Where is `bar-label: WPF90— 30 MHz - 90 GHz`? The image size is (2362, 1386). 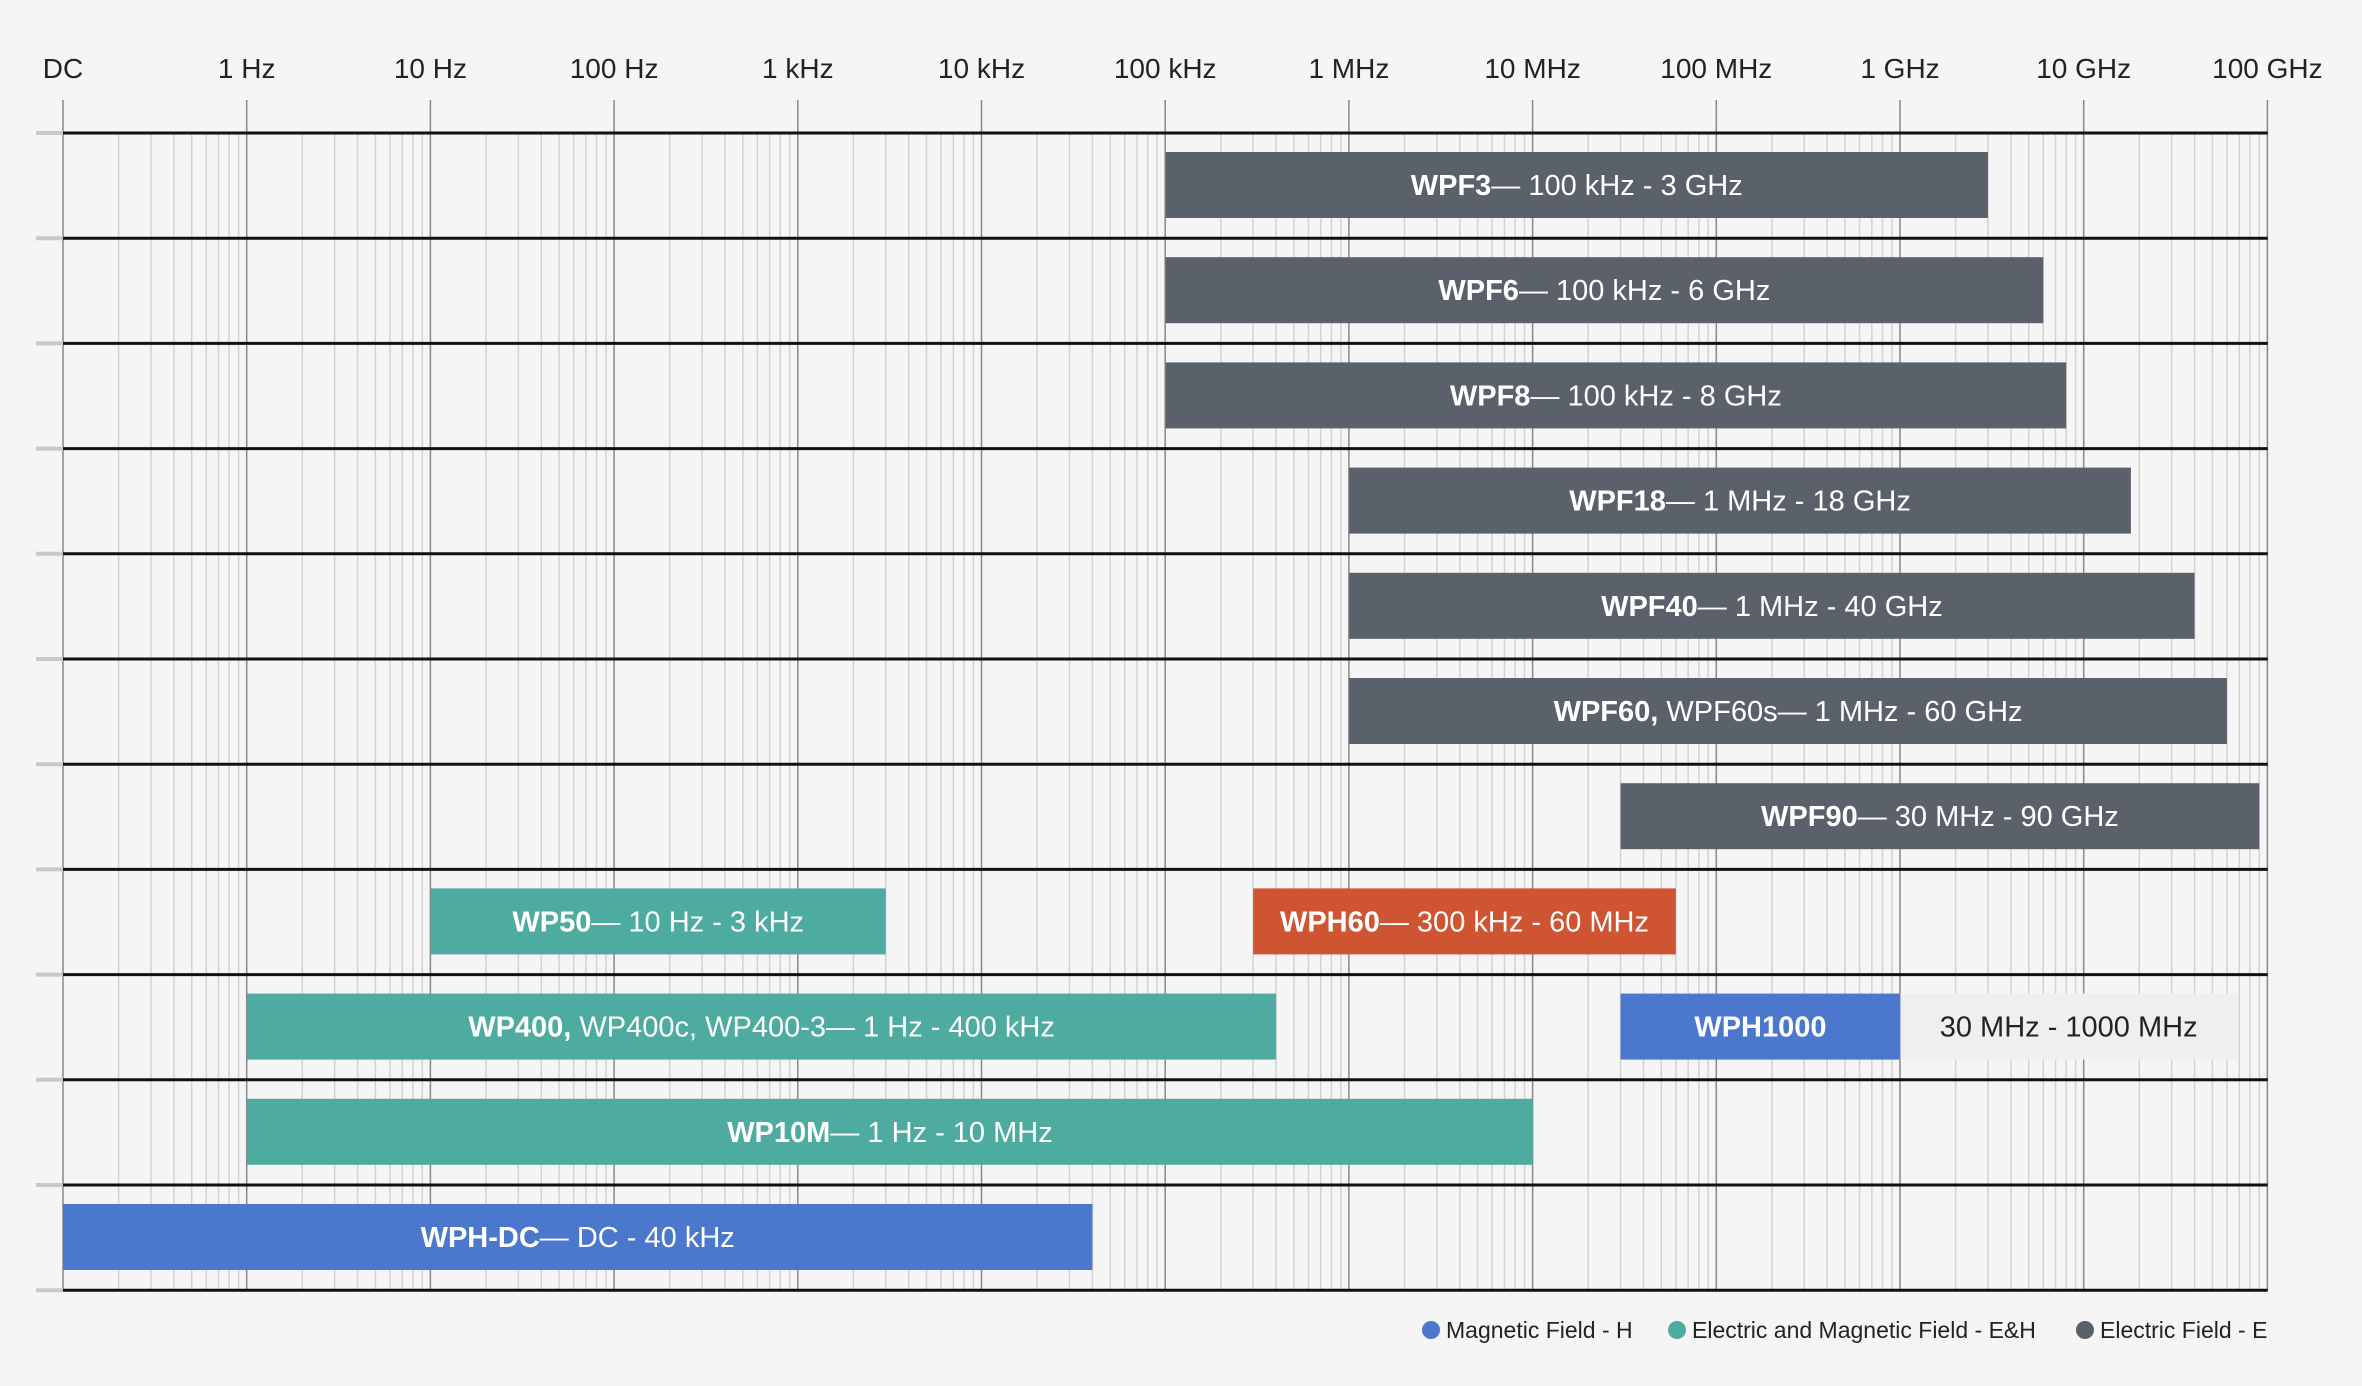 bar-label: WPF90— 30 MHz - 90 GHz is located at coordinates (1940, 817).